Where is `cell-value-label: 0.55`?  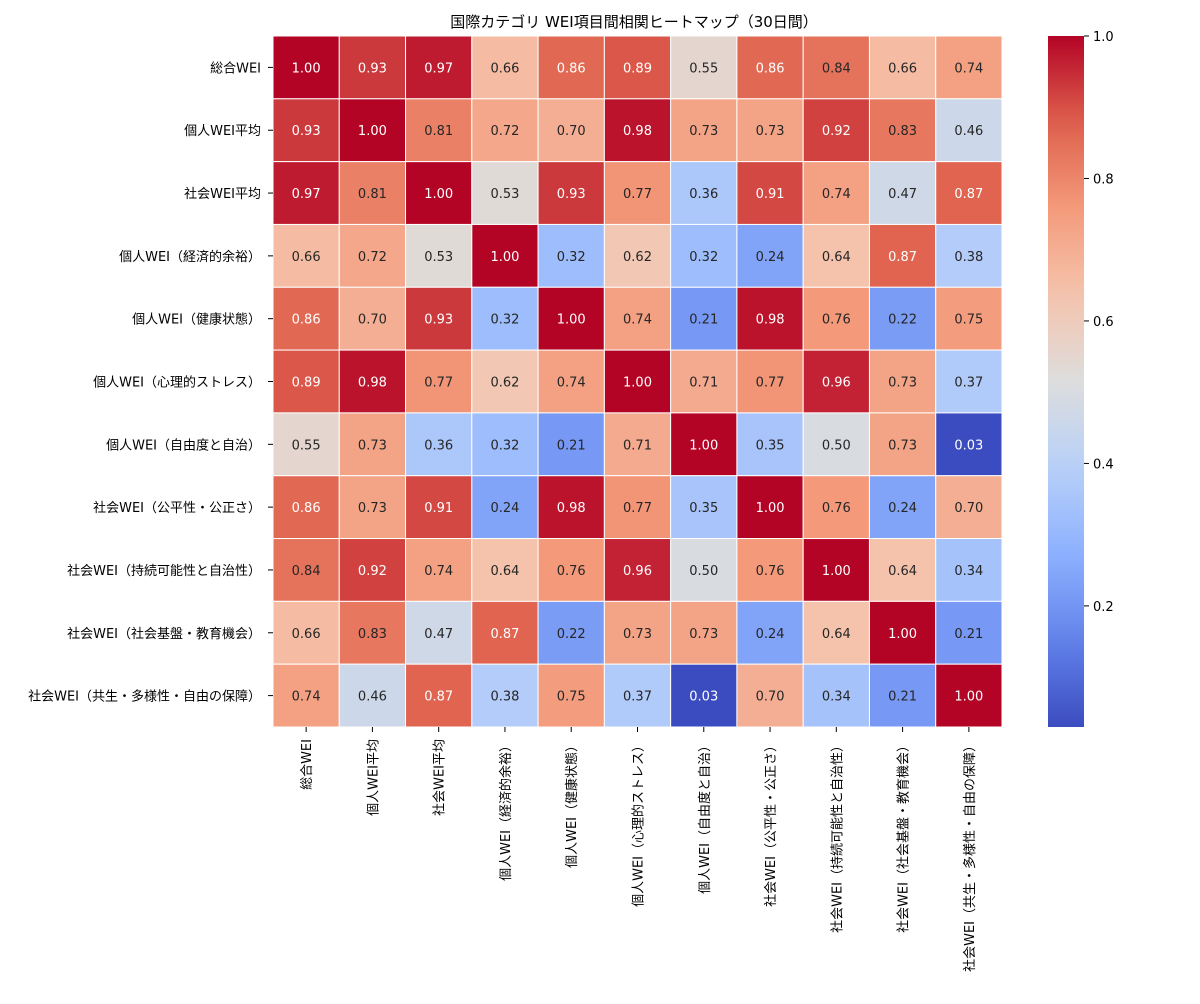
cell-value-label: 0.55 is located at coordinates (306, 445).